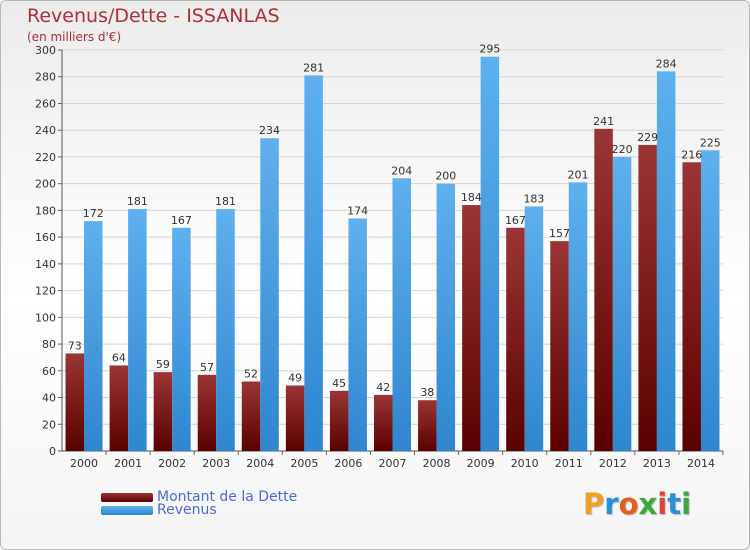  What do you see at coordinates (559, 233) in the screenshot?
I see `data-label-dette: 157` at bounding box center [559, 233].